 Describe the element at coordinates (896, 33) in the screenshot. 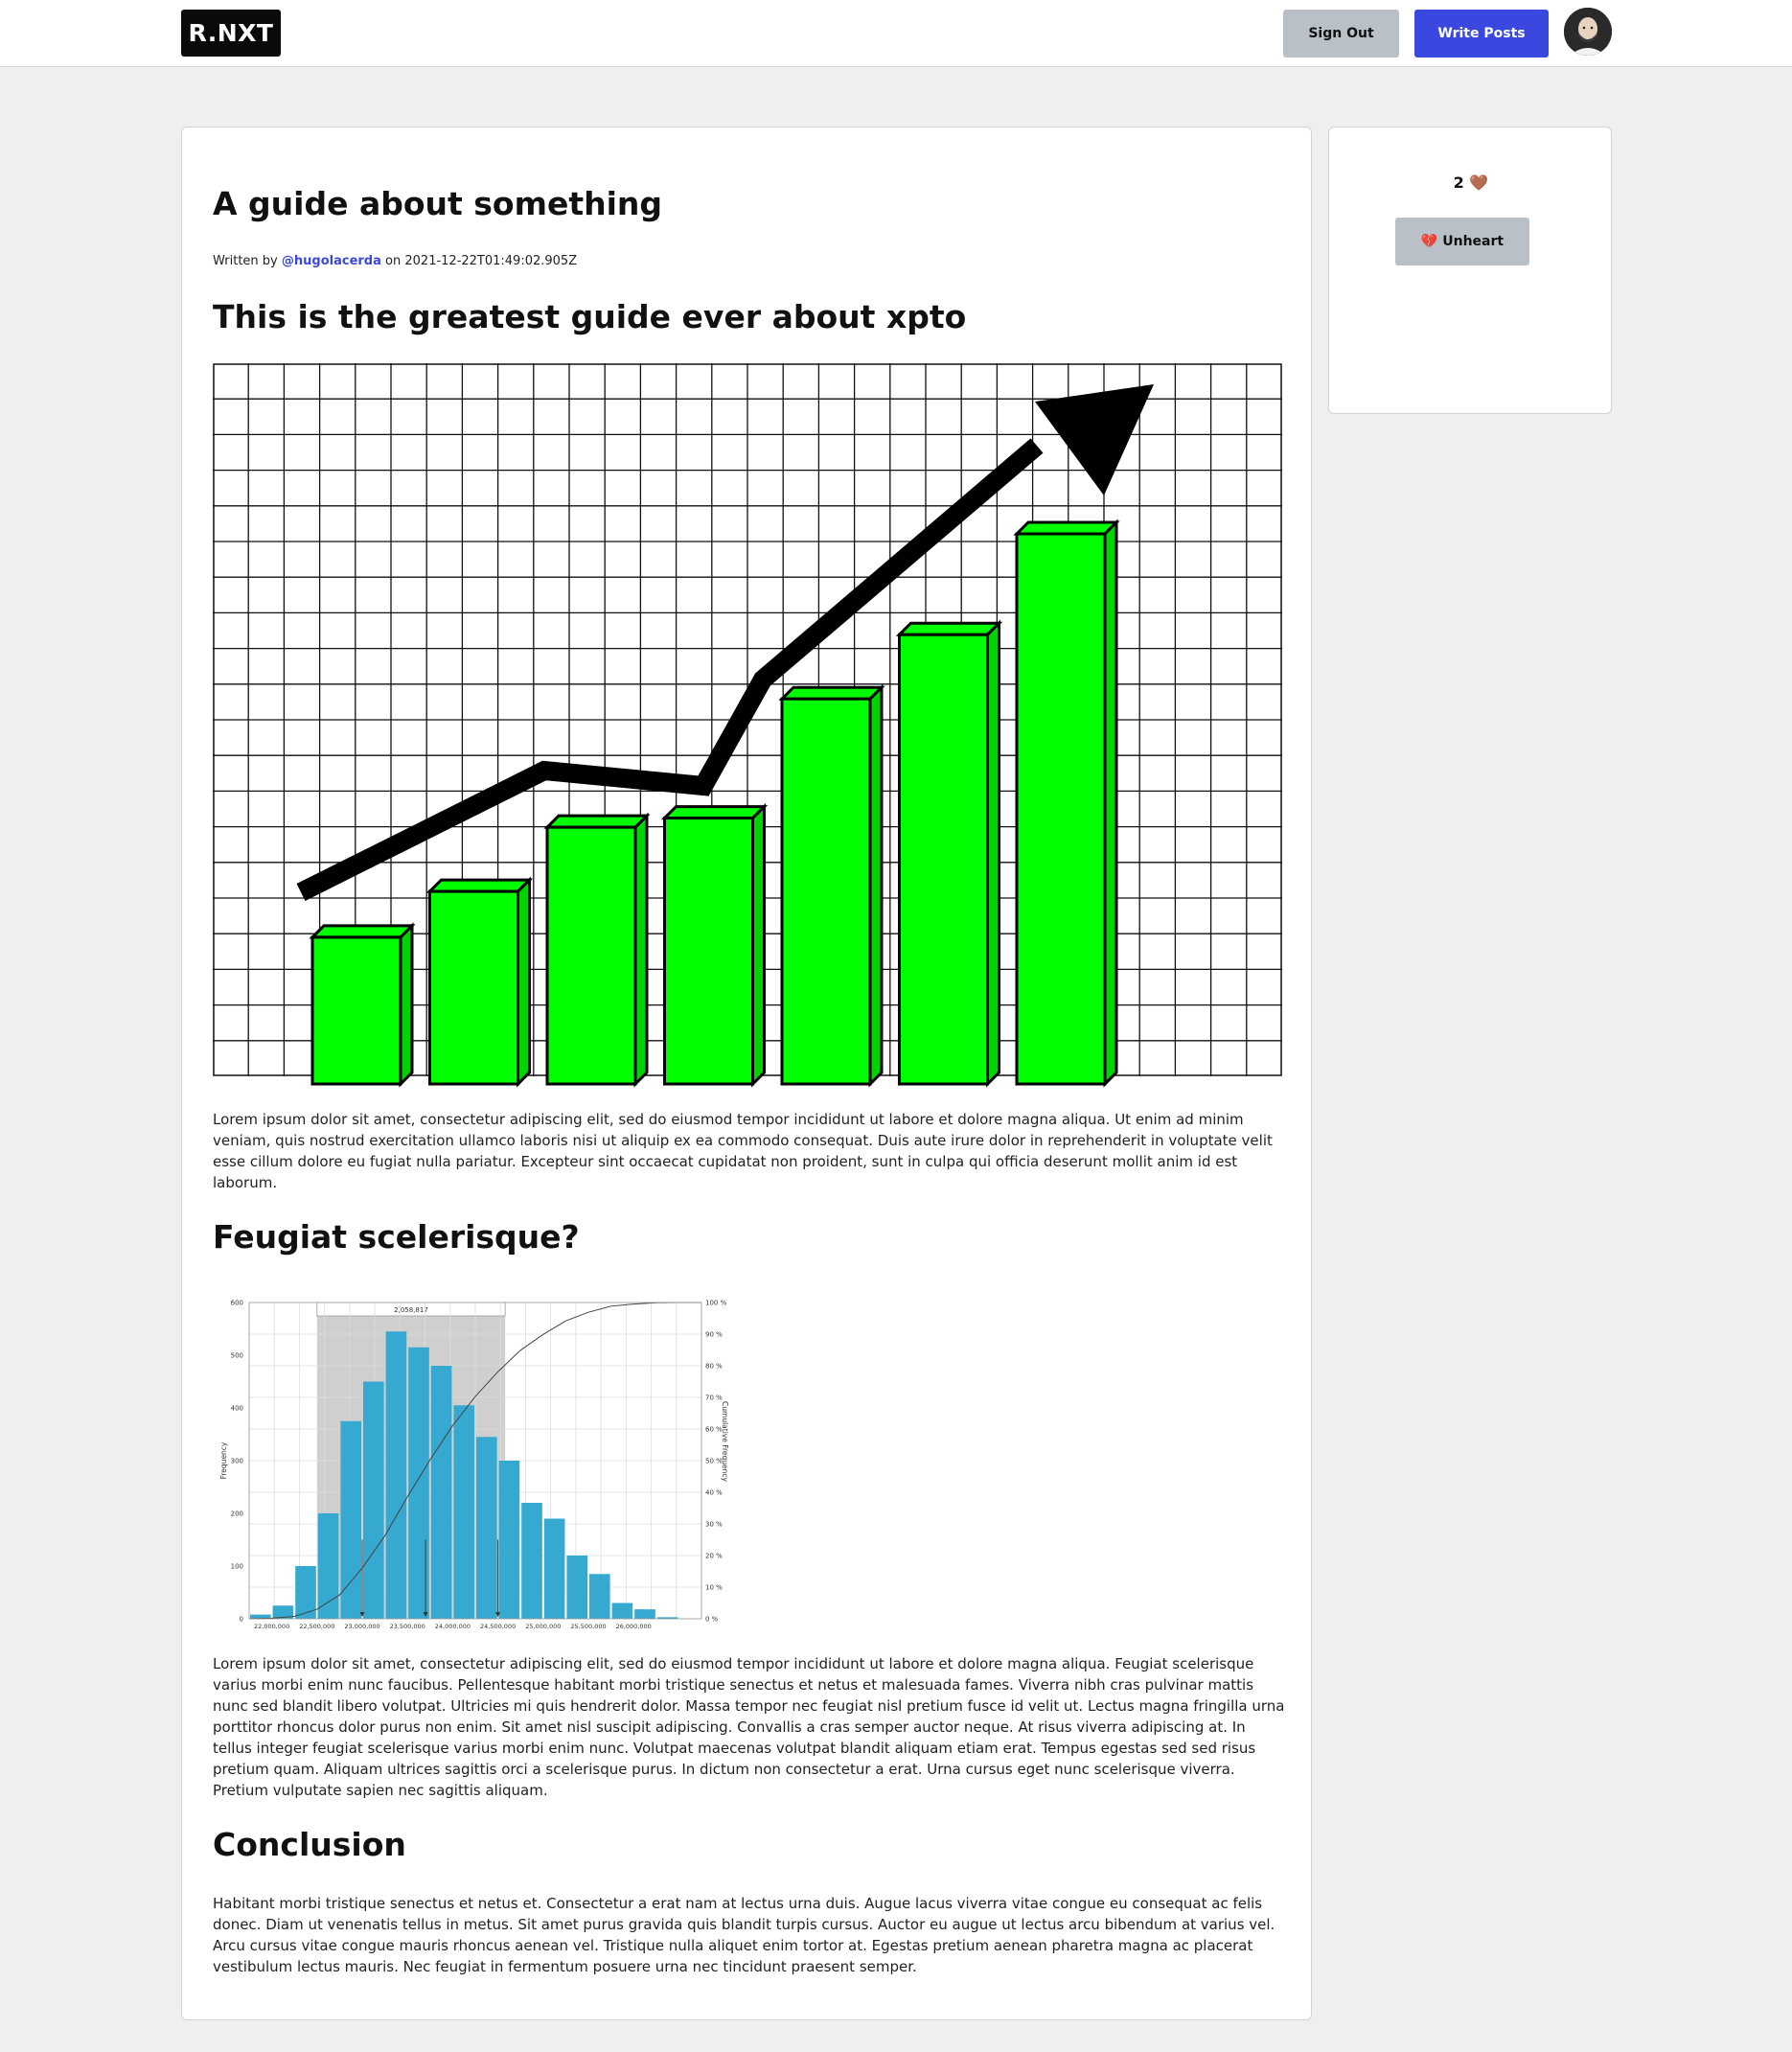

I see `top-navbar: R.NXT Sign Out Write Posts` at that location.